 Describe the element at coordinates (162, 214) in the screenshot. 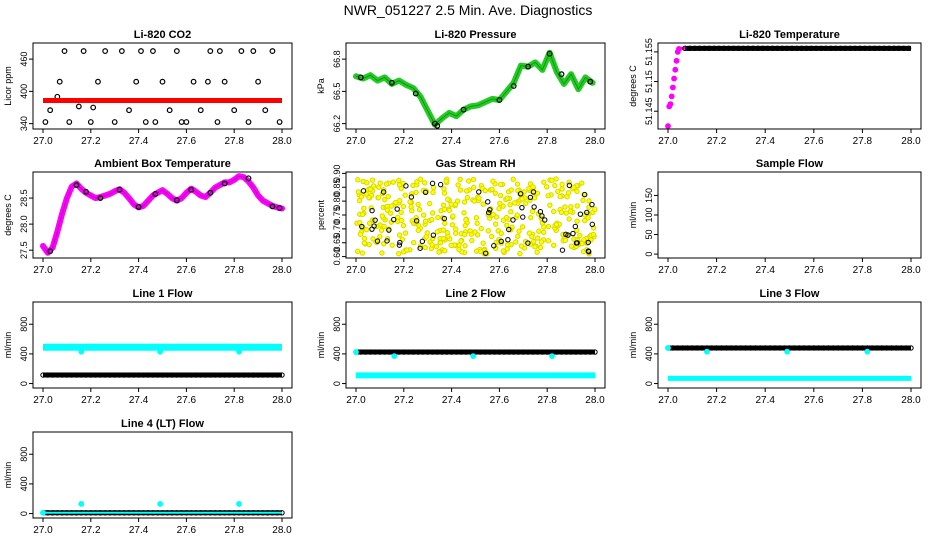

I see `series-magenta` at that location.